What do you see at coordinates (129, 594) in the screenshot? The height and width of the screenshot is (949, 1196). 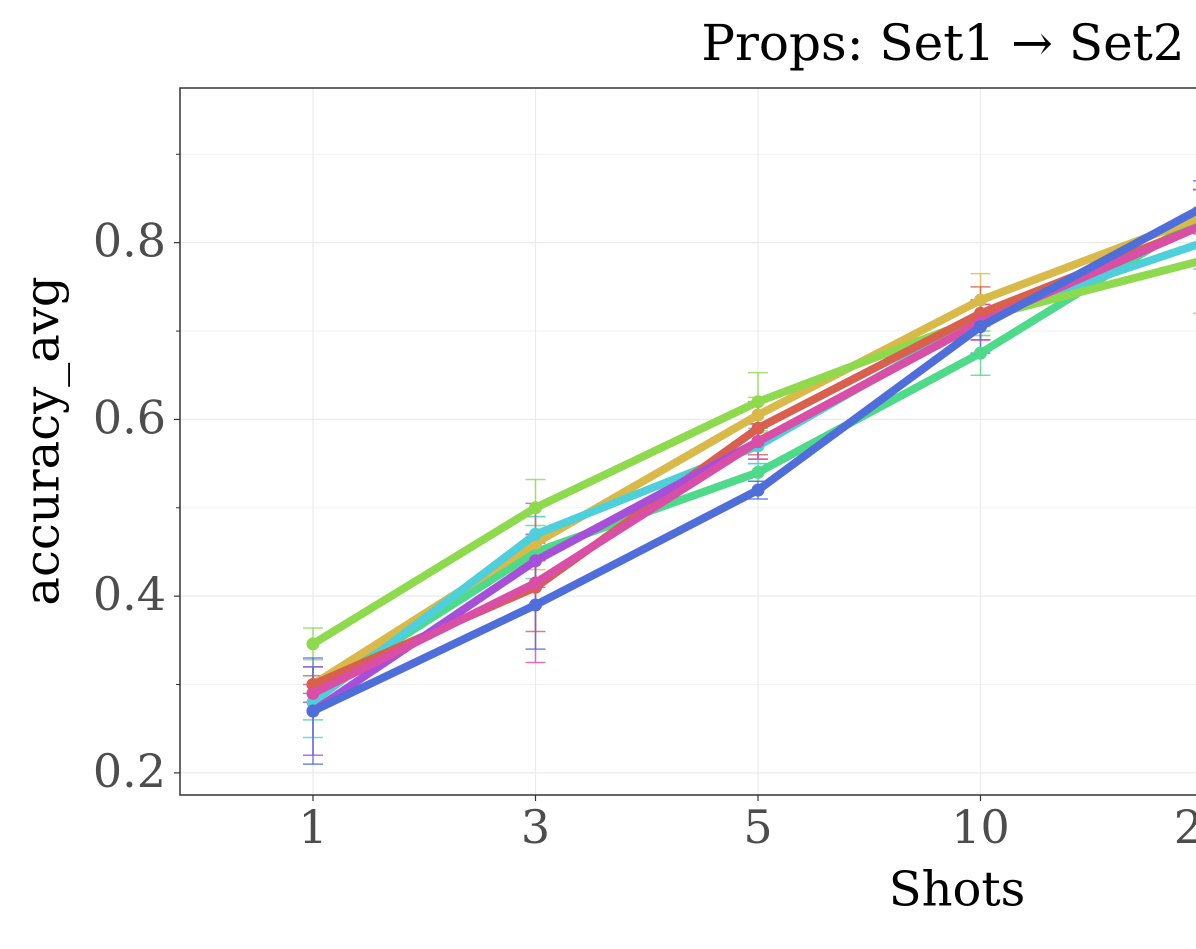 I see `y-tick-label: 0.4` at bounding box center [129, 594].